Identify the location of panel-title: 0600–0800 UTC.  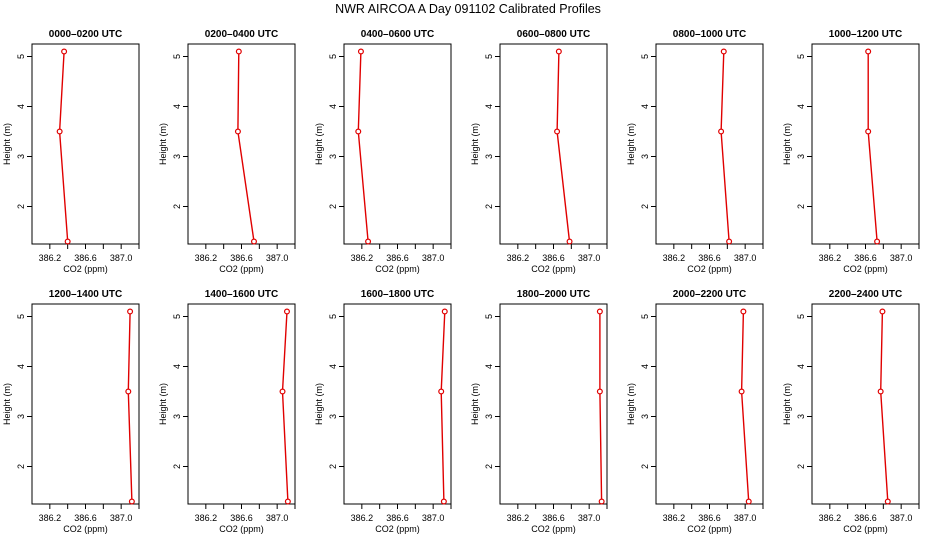
(553, 34).